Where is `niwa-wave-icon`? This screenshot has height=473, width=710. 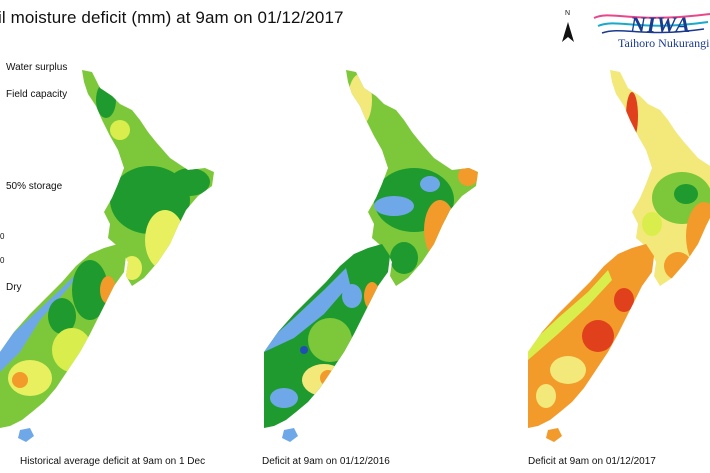
niwa-wave-icon is located at coordinates (651, 23).